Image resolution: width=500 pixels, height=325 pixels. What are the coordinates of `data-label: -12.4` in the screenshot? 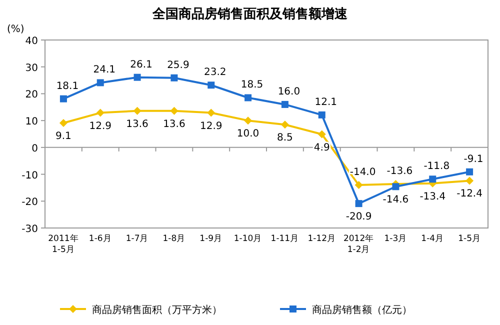 It's located at (469, 194).